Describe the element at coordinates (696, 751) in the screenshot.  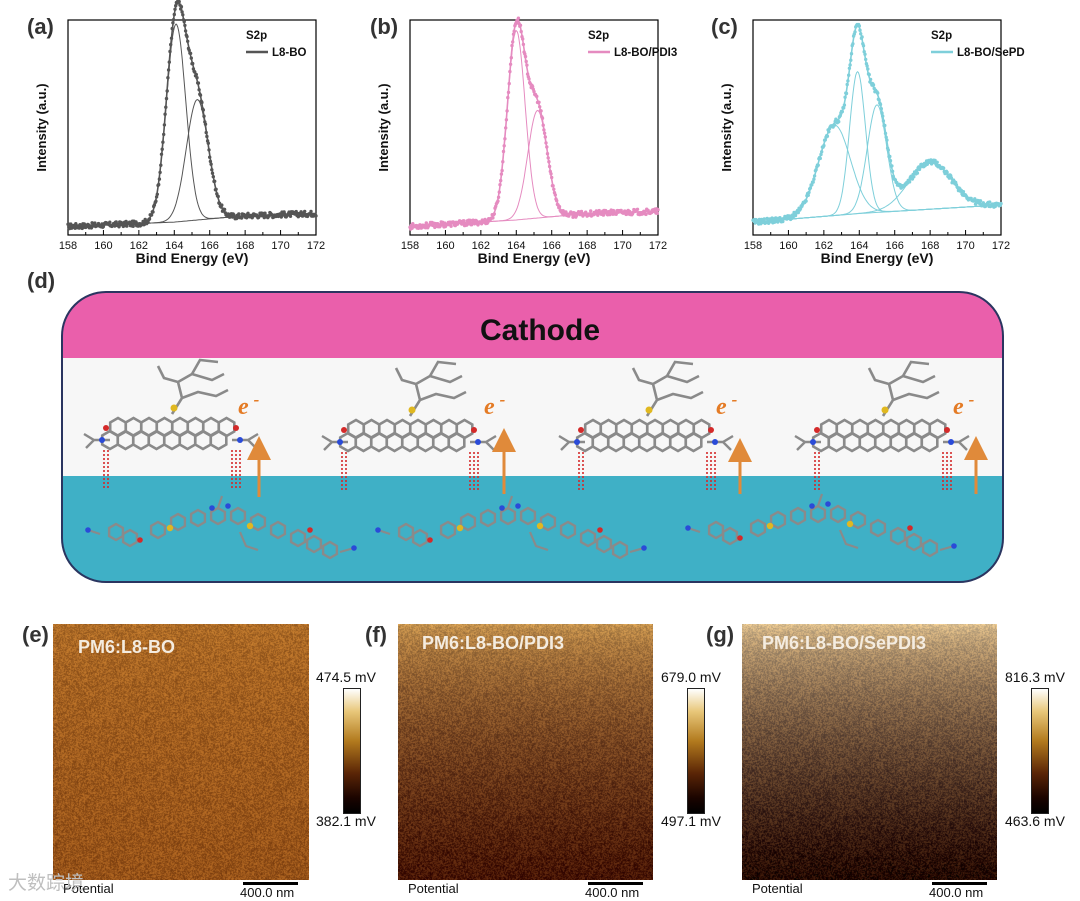
I see `colorbar-f` at that location.